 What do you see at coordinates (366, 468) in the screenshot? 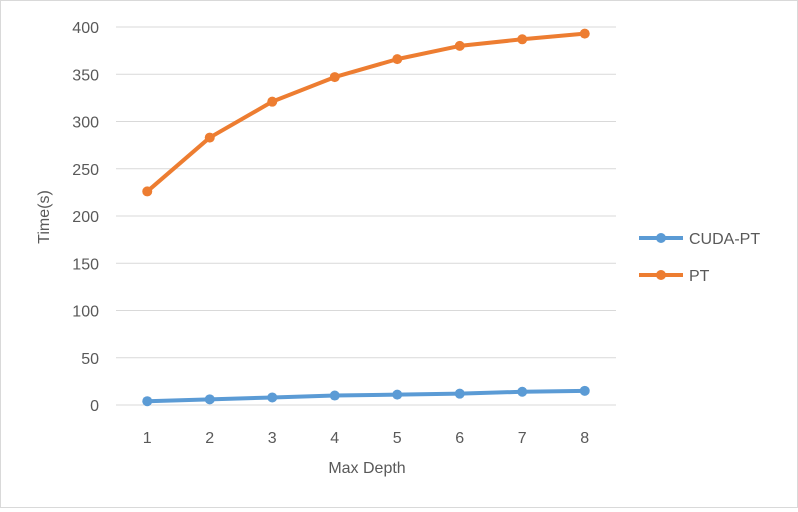
I see `x-axis-title: Max Depth` at bounding box center [366, 468].